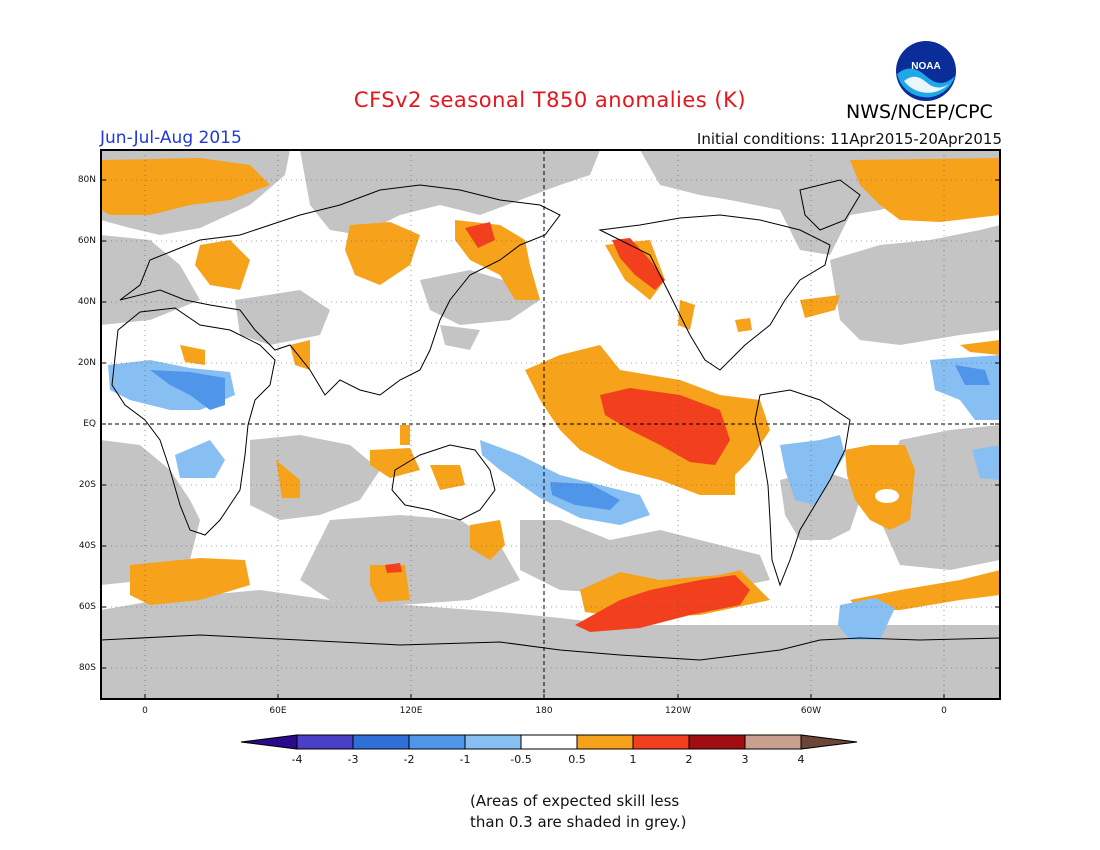 This screenshot has height=850, width=1100. I want to click on colorbar-label: -3, so click(353, 759).